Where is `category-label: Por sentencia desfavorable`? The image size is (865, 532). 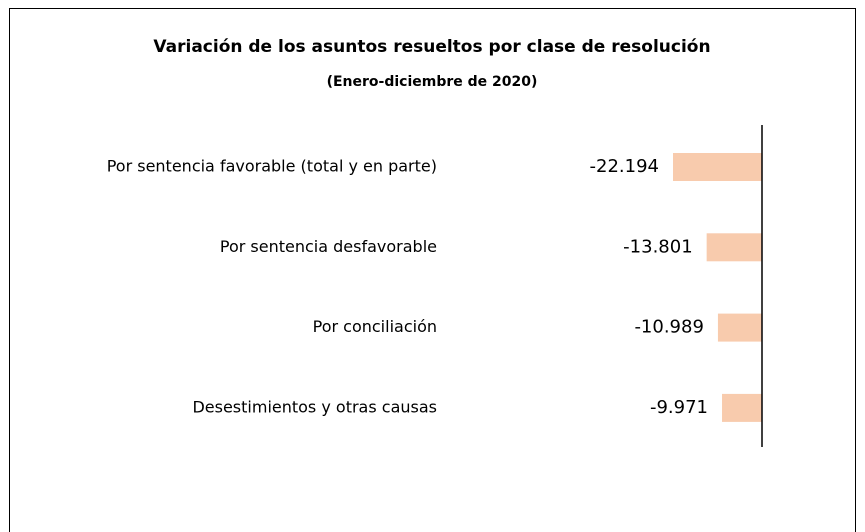 category-label: Por sentencia desfavorable is located at coordinates (328, 246).